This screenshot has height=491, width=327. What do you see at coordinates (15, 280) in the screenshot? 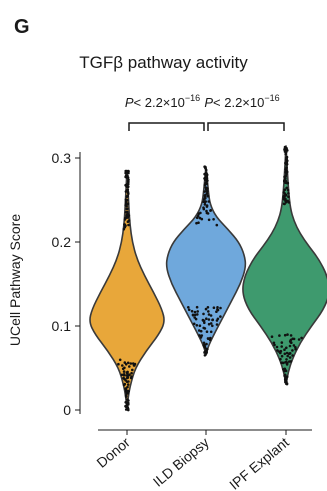
I see `y-axis-label: UCell Pathway Score` at bounding box center [15, 280].